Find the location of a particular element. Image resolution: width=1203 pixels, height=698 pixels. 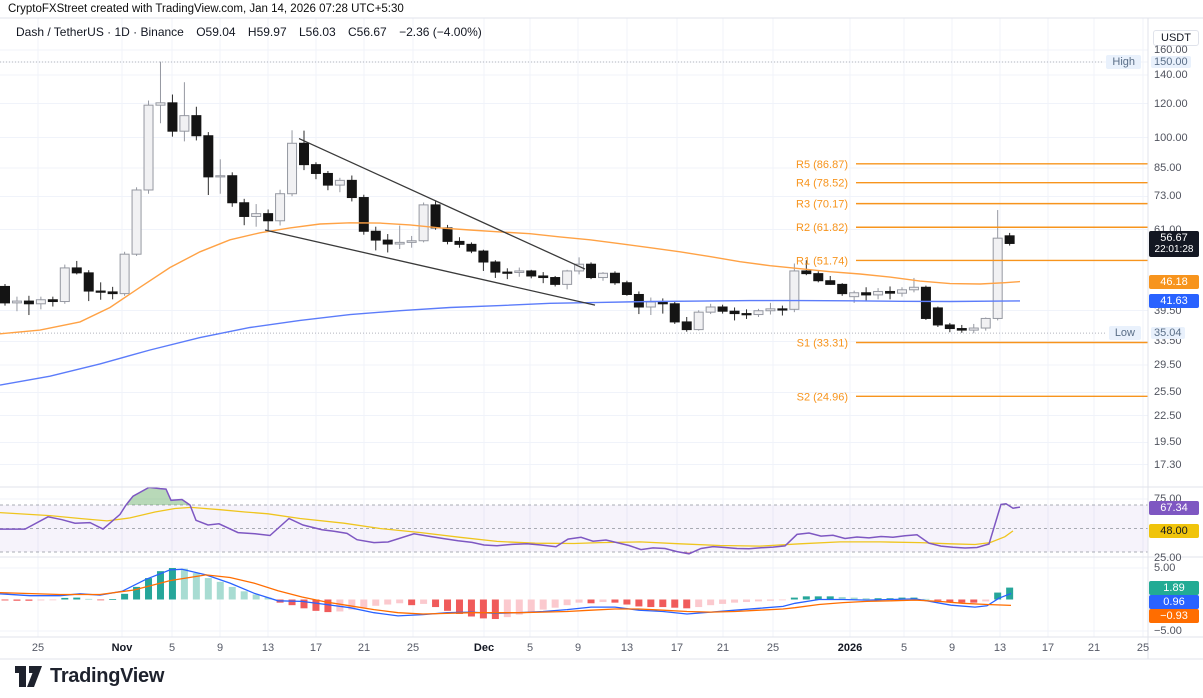

macd-line-badge: 0.96 is located at coordinates (1174, 601).